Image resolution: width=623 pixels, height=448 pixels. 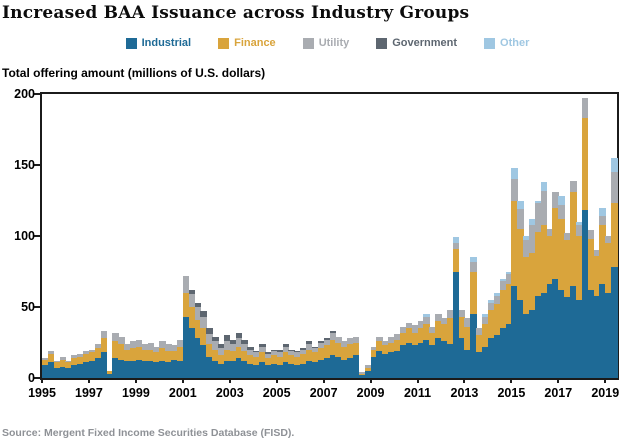 I want to click on bar-2001Q2, so click(x=192, y=236).